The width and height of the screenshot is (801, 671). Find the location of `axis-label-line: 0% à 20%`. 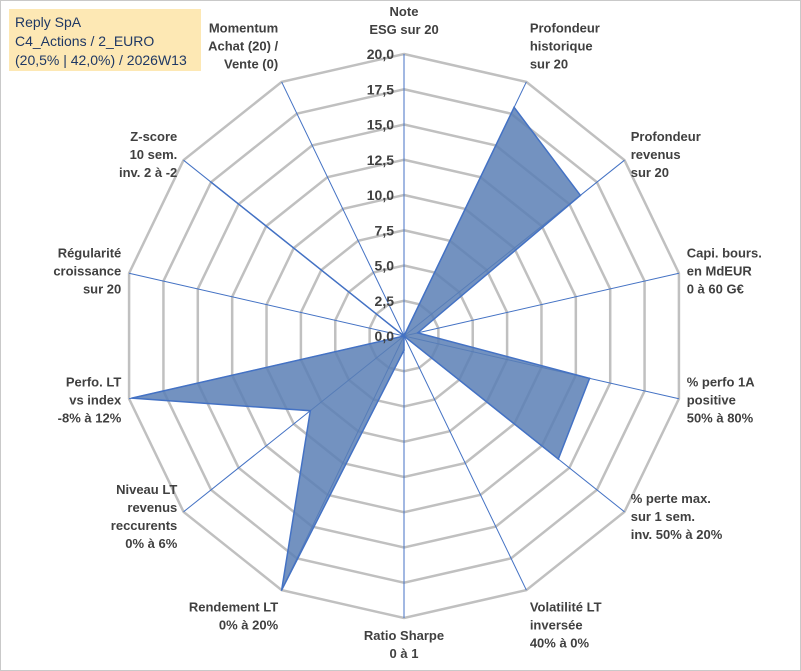

axis-label-line: 0% à 20% is located at coordinates (249, 624).